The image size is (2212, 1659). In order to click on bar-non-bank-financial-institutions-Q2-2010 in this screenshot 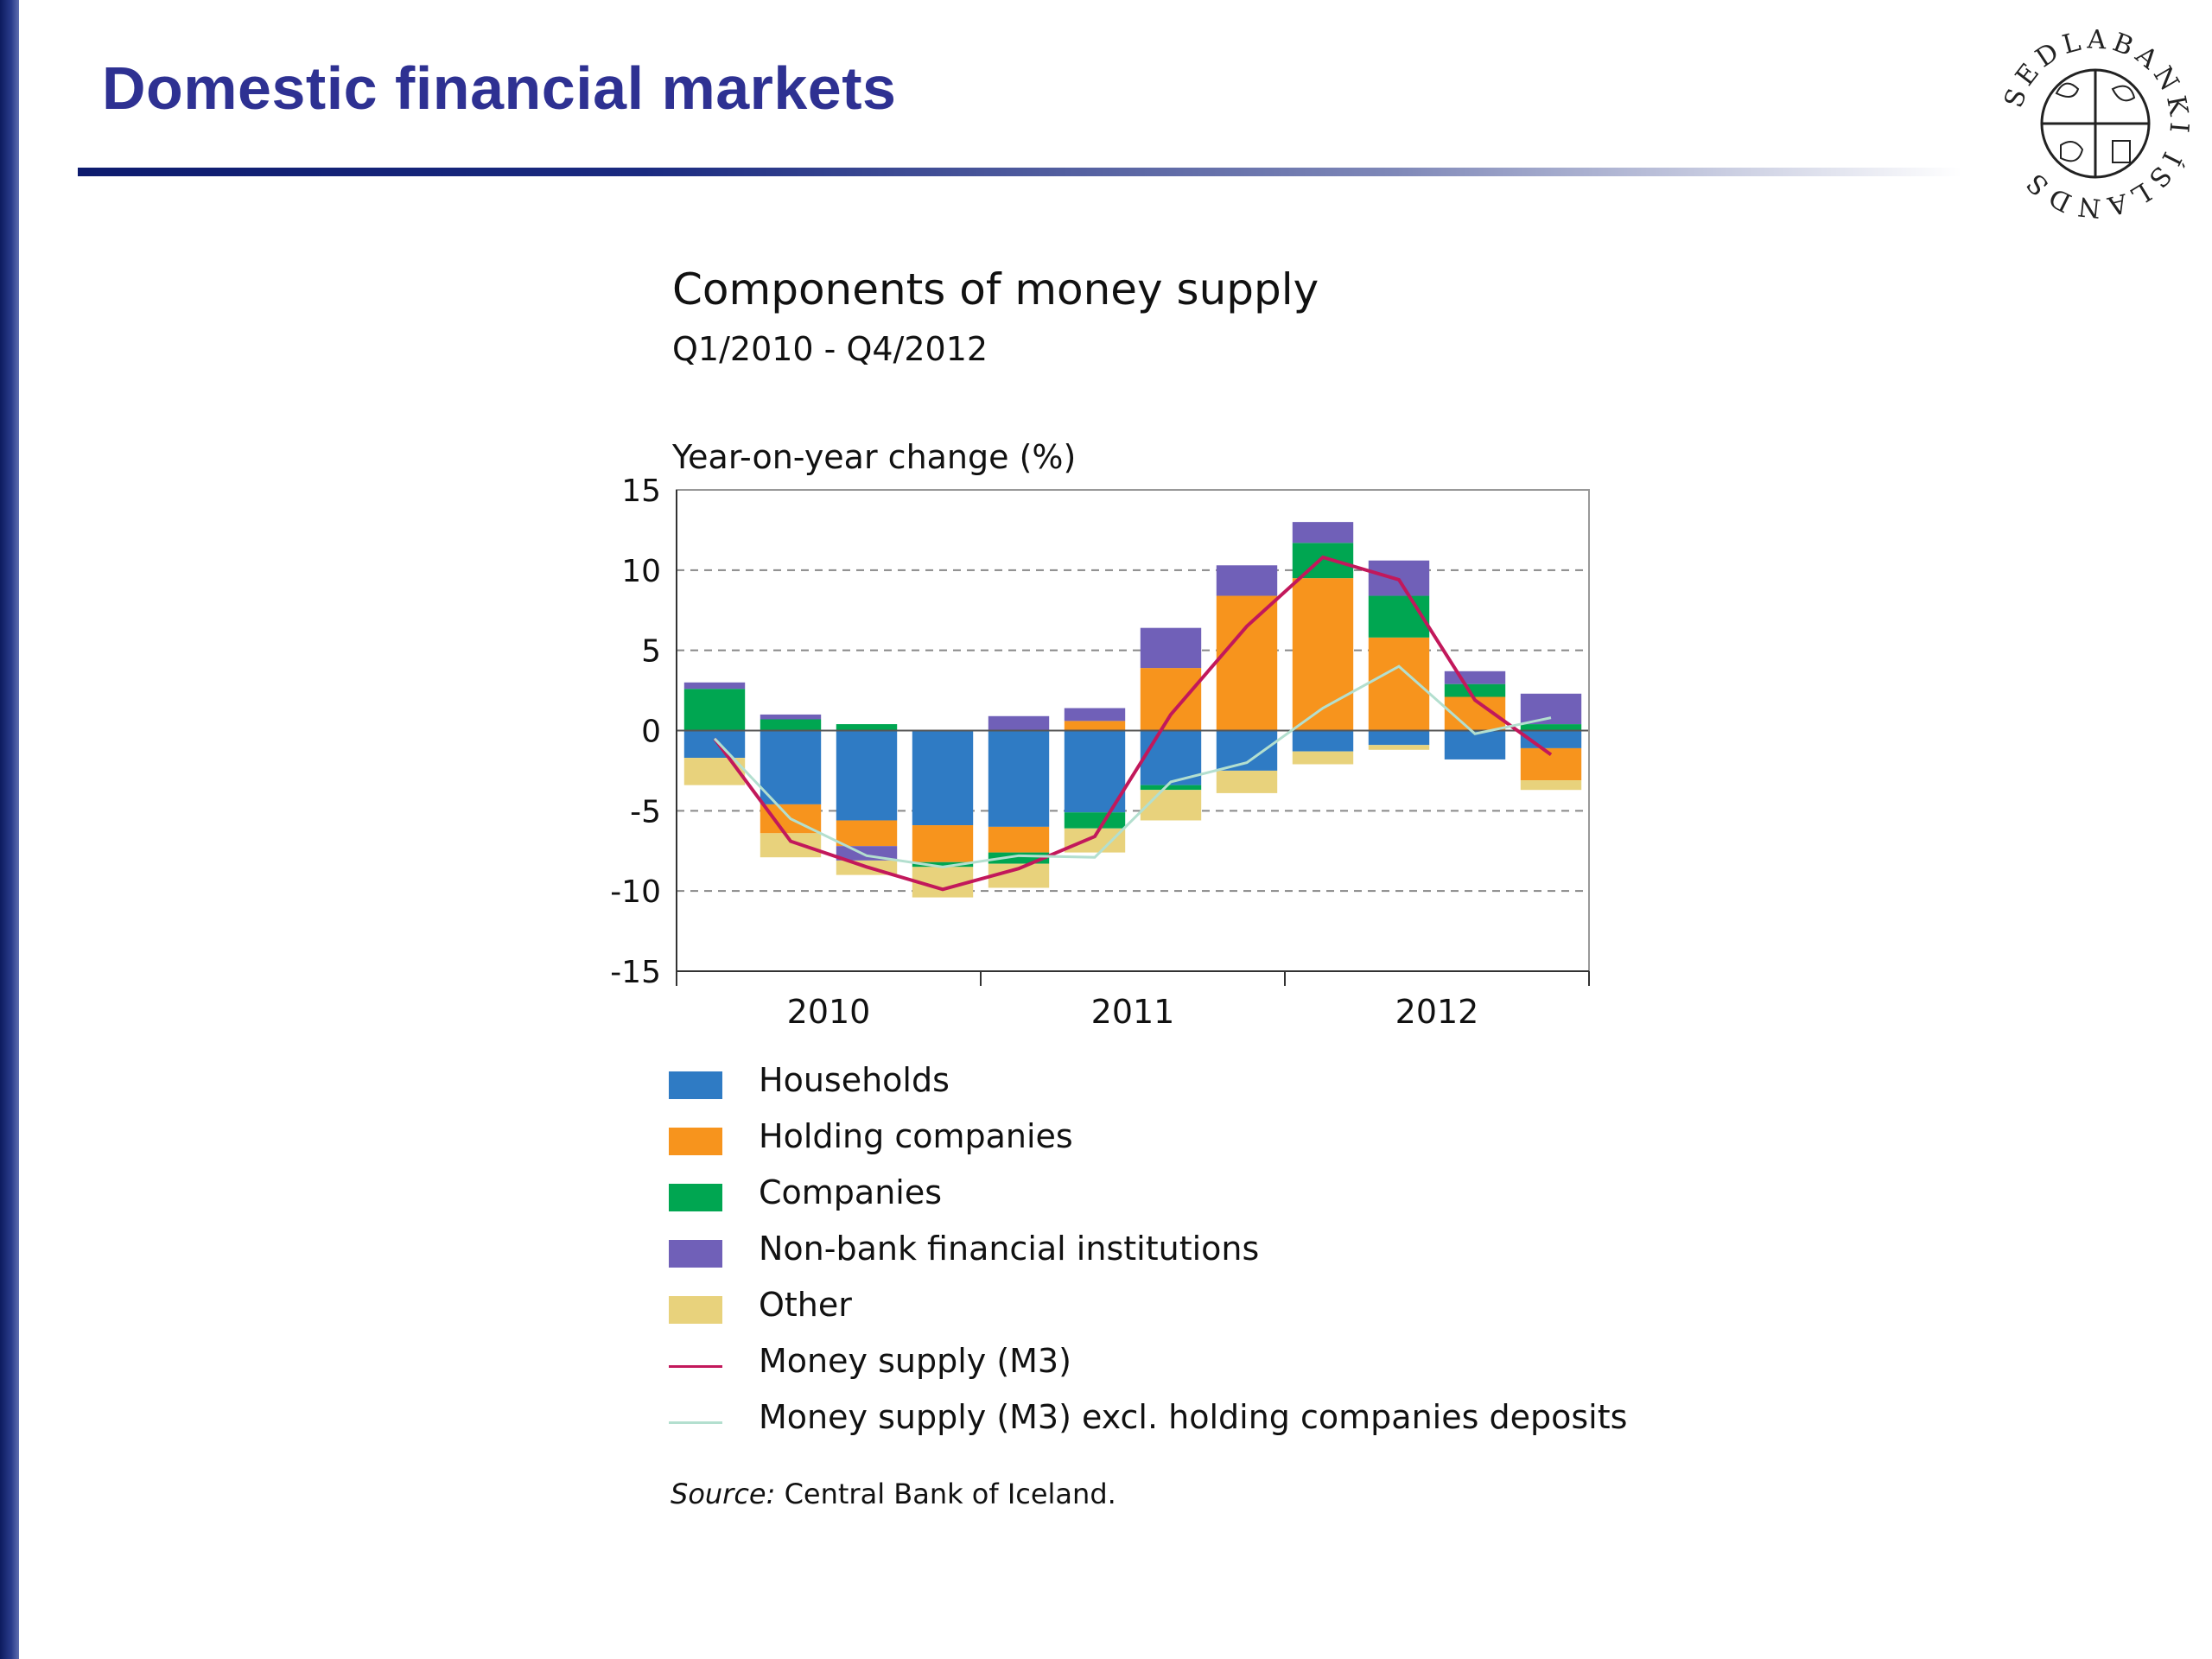, I will do `click(791, 717)`.